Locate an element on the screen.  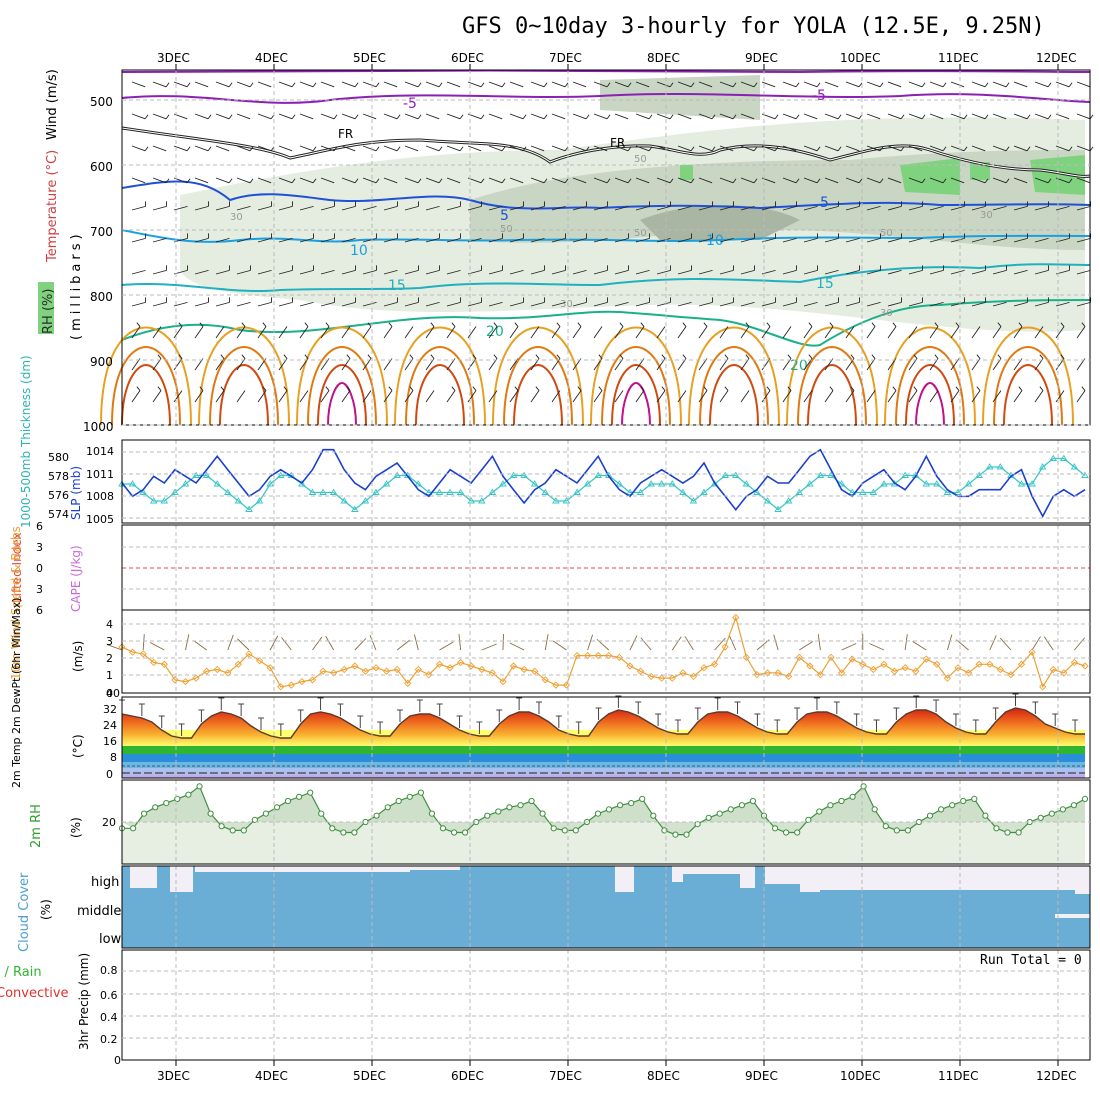
ylabel-cloud-unit: (%) is located at coordinates (46, 909).